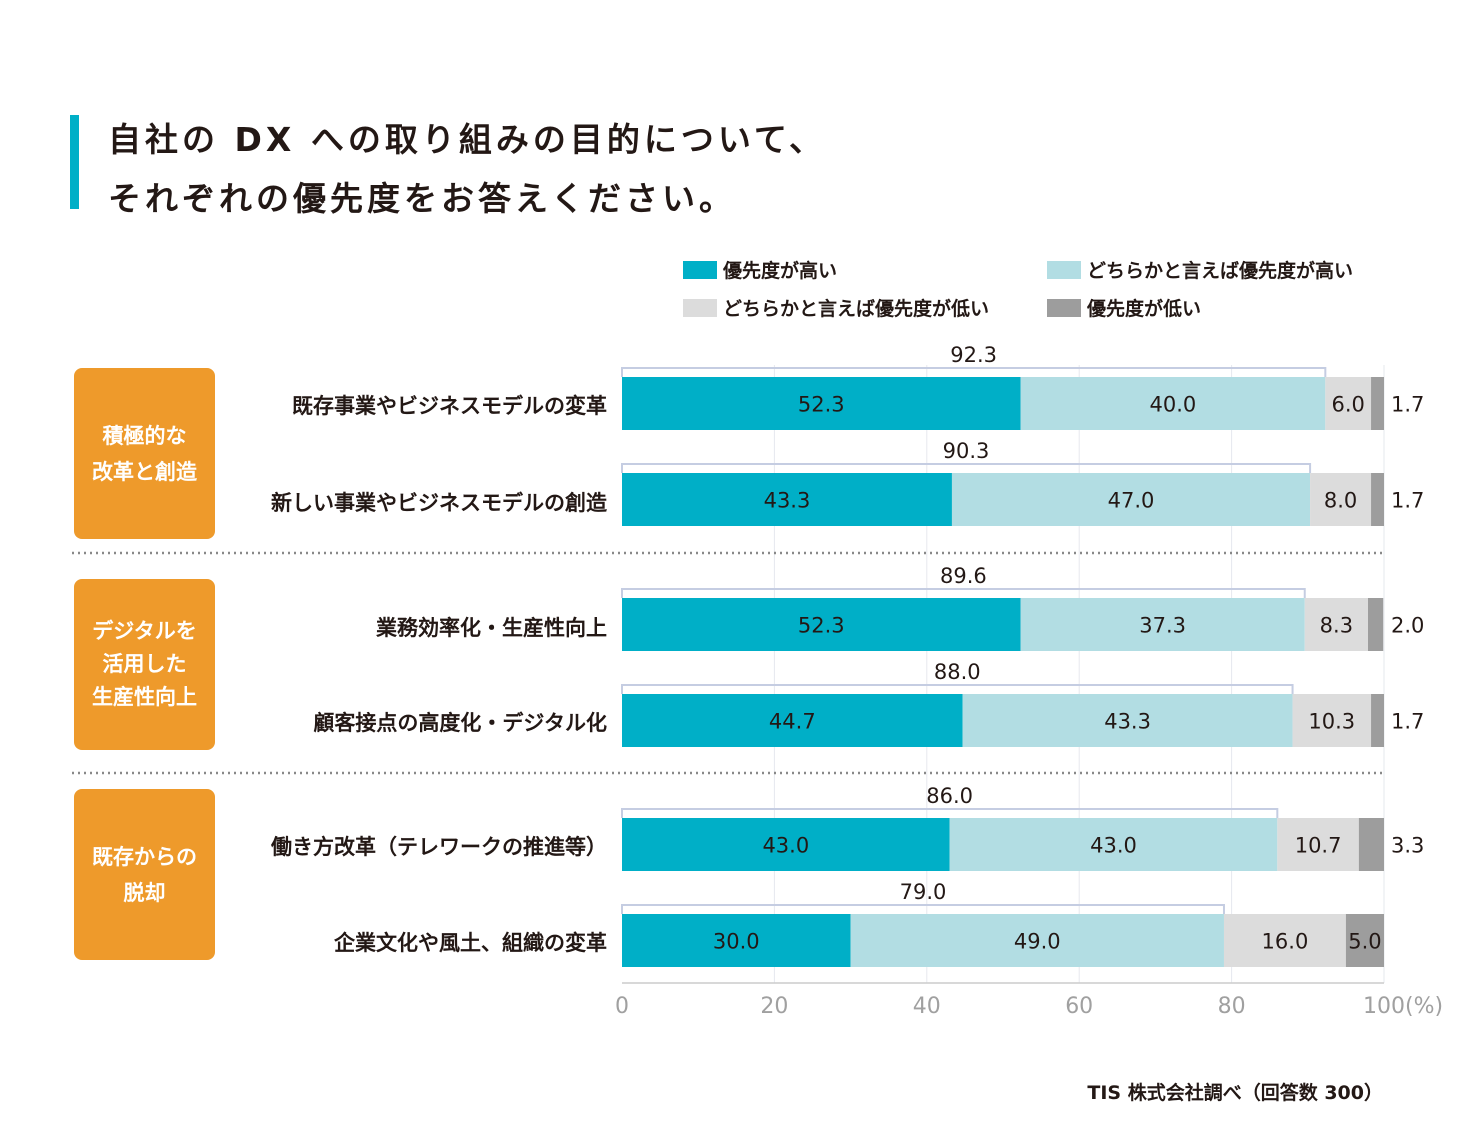 The height and width of the screenshot is (1142, 1459). What do you see at coordinates (700, 269) in the screenshot?
I see `legend-swatch-high` at bounding box center [700, 269].